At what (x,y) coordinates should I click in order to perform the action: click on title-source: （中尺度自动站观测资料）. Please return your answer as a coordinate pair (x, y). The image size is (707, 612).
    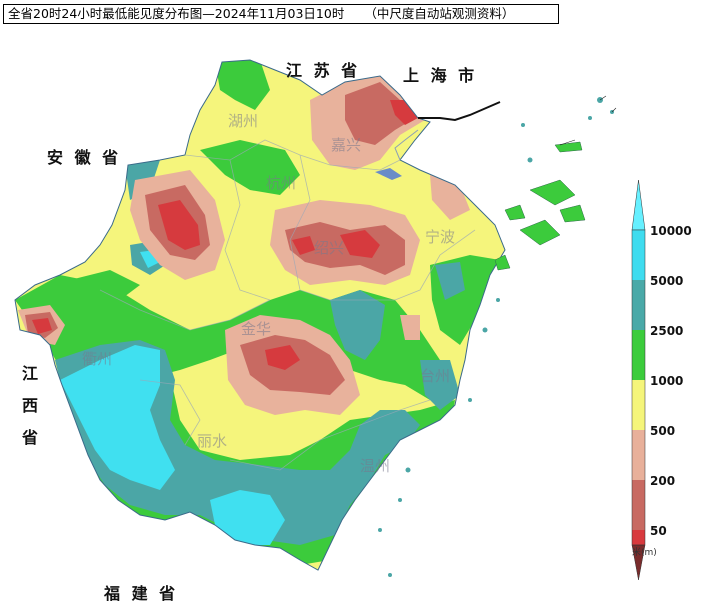
    Looking at the image, I should click on (439, 13).